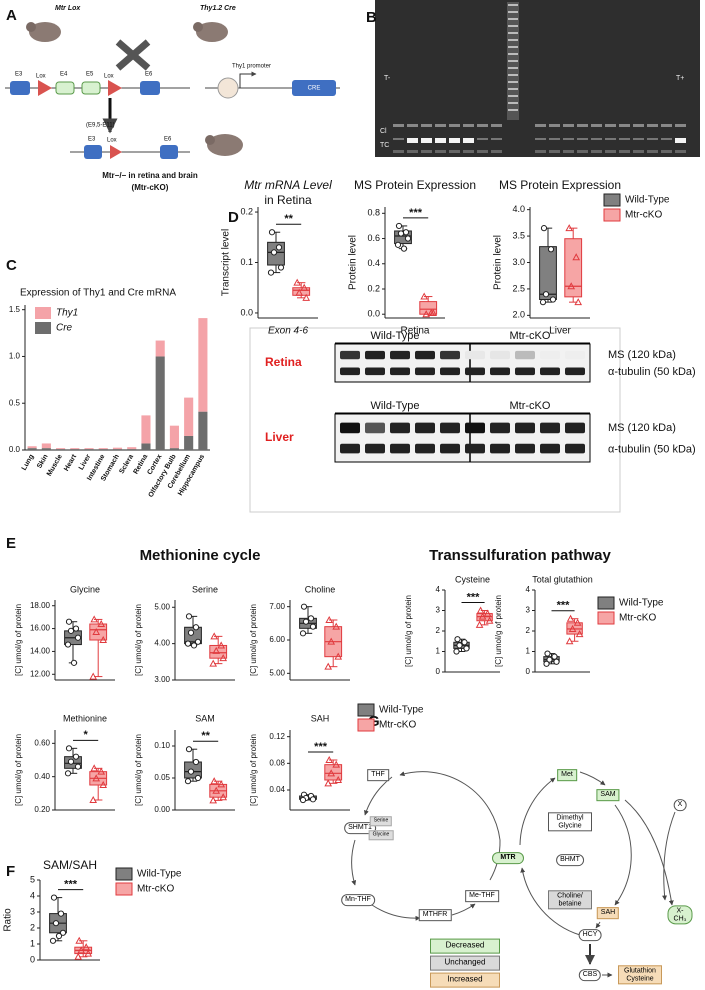  Describe the element at coordinates (530, 406) in the screenshot. I see `blot-group: Mtr-cKO` at that location.